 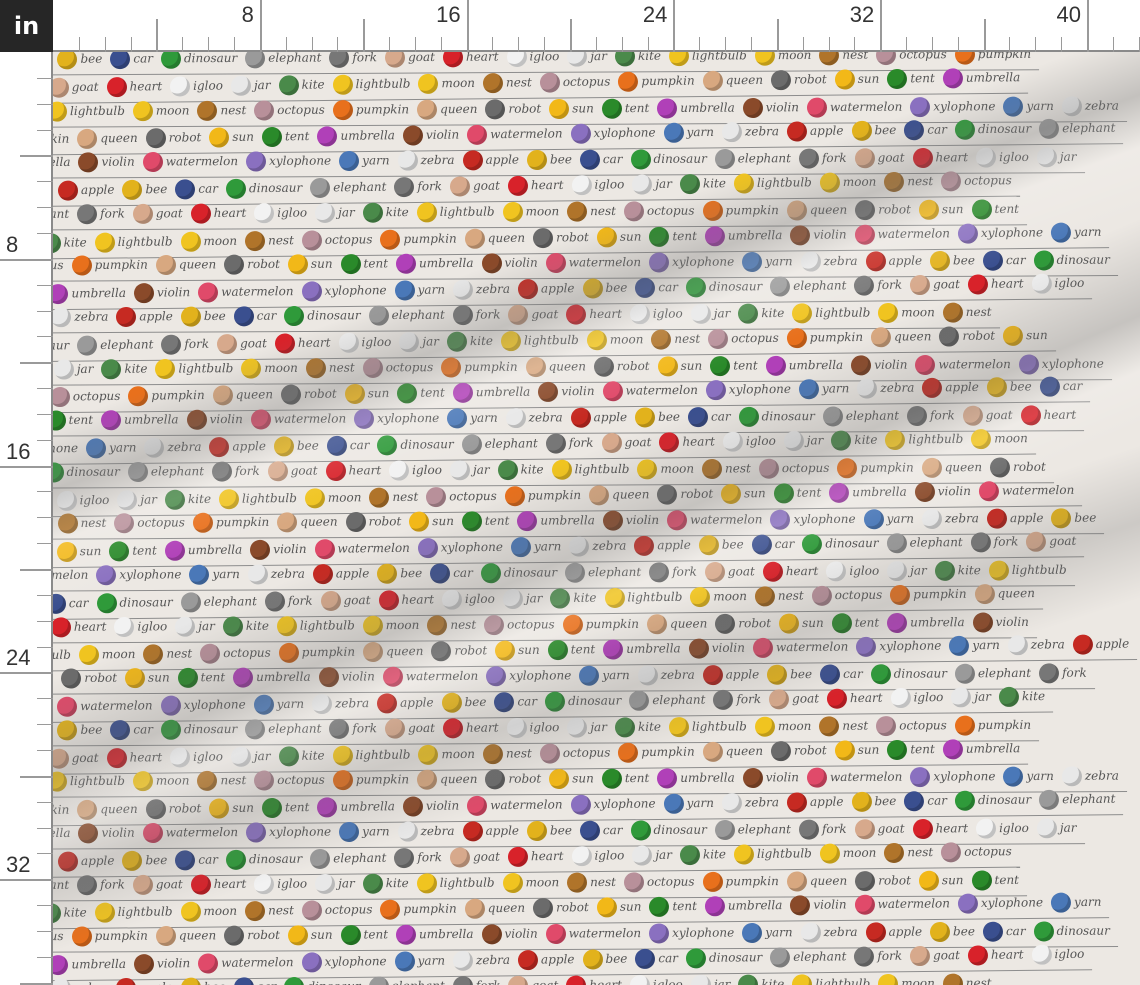 What do you see at coordinates (190, 316) in the screenshot?
I see `bee-icon` at bounding box center [190, 316].